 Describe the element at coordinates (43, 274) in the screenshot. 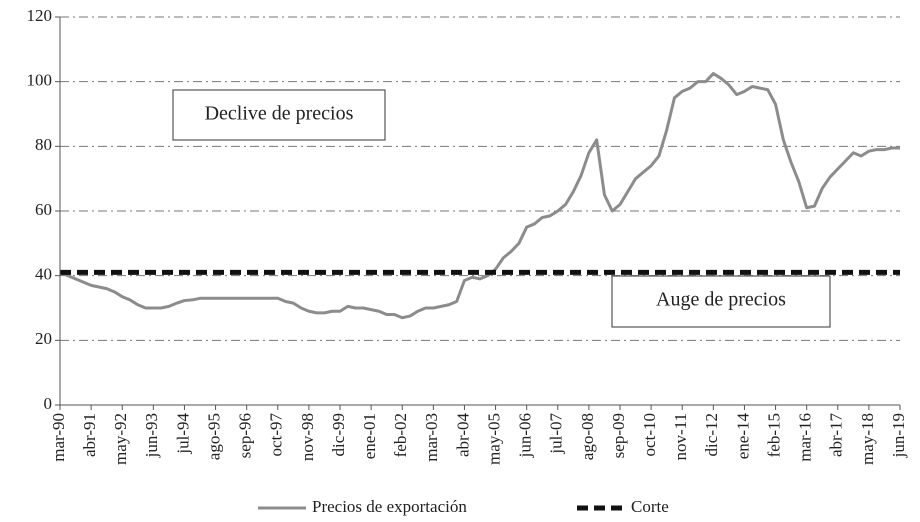

I see `y-tick-label: 40` at that location.